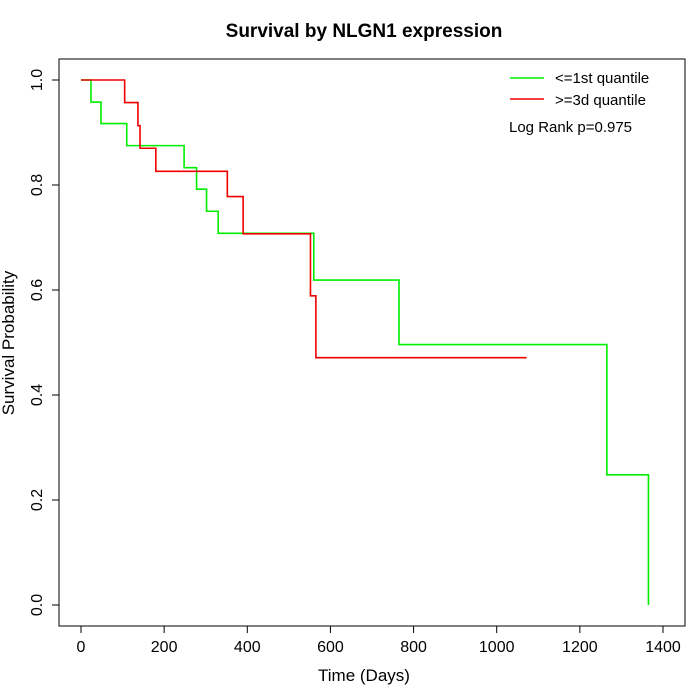 This screenshot has height=700, width=700. Describe the element at coordinates (600, 100) in the screenshot. I see `legend-label-series-2: >=3d quantile` at that location.